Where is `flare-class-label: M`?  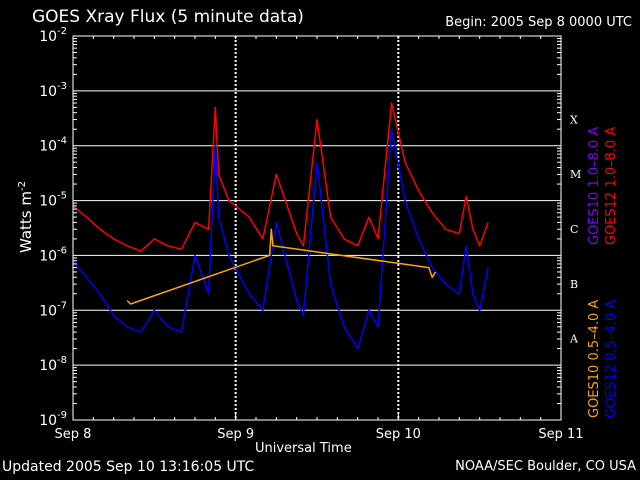
flare-class-label: M is located at coordinates (575, 174).